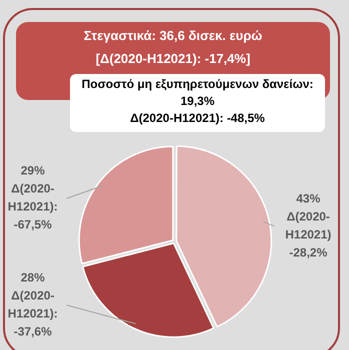  What do you see at coordinates (197, 93) in the screenshot?
I see `text: Ποσοστό μη εξυπηρετούμενων δανείων: 19,3%` at bounding box center [197, 93].